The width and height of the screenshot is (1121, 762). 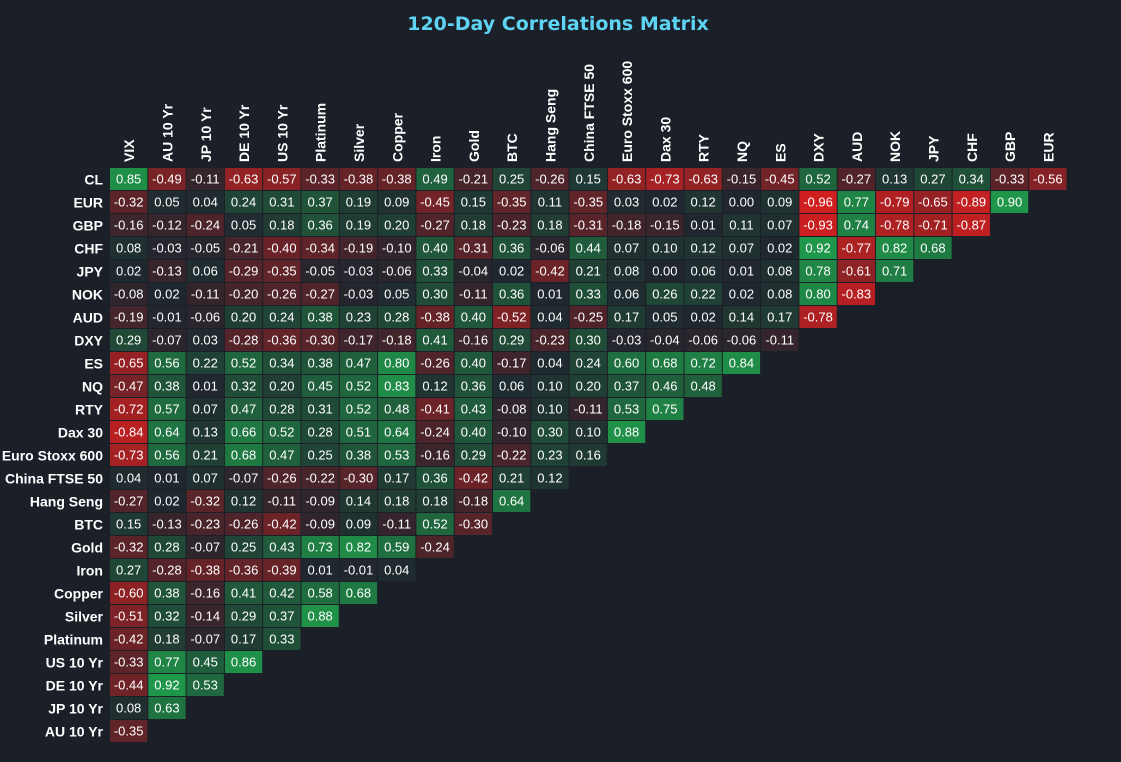 What do you see at coordinates (588, 455) in the screenshot?
I see `cell-value: 0.16` at bounding box center [588, 455].